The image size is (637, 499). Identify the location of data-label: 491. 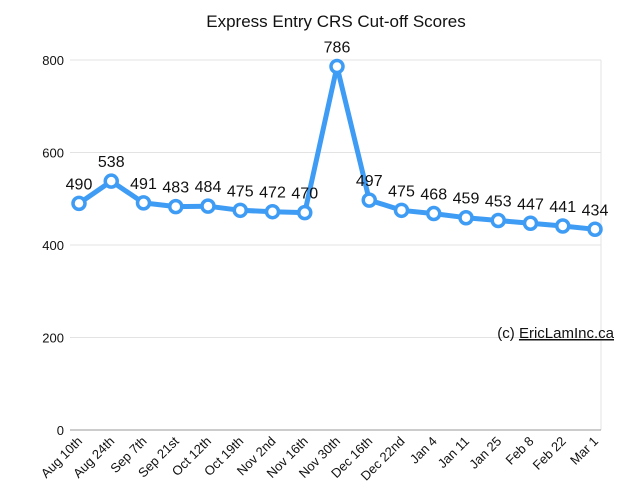
(143, 184).